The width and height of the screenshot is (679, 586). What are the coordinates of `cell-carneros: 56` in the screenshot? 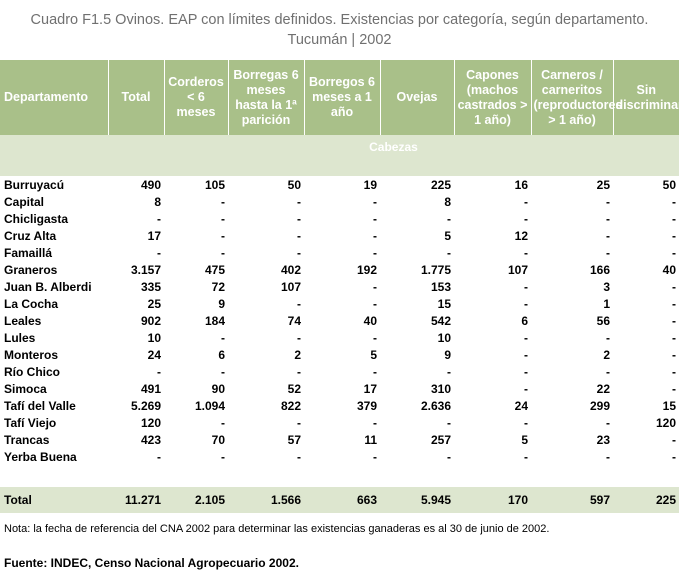 It's located at (603, 320).